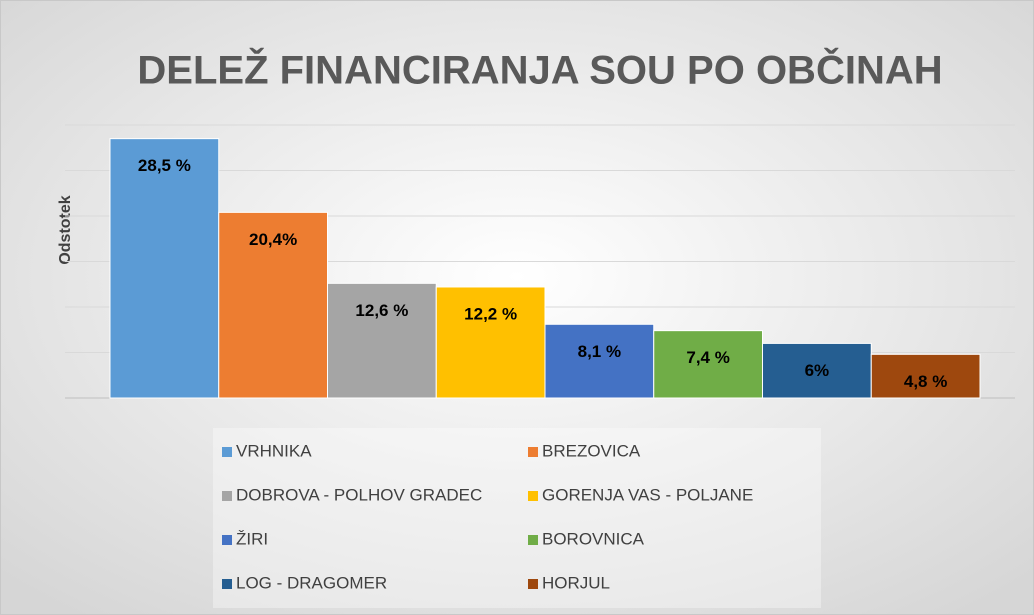  Describe the element at coordinates (252, 538) in the screenshot. I see `legend-label: ŽIRI` at that location.